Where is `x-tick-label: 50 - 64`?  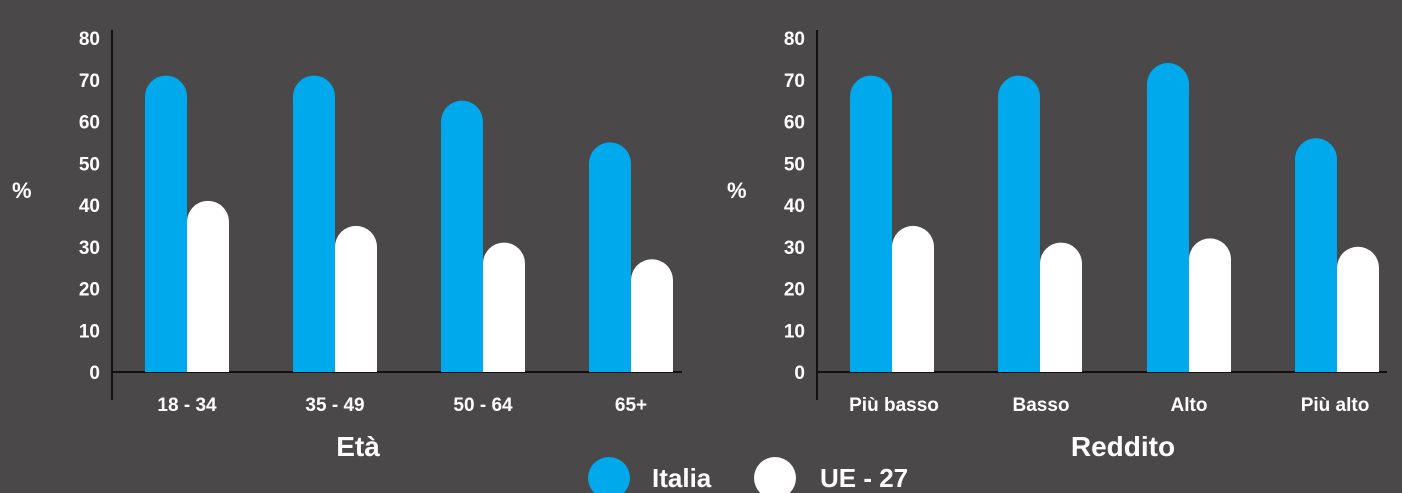 x-tick-label: 50 - 64 is located at coordinates (483, 405).